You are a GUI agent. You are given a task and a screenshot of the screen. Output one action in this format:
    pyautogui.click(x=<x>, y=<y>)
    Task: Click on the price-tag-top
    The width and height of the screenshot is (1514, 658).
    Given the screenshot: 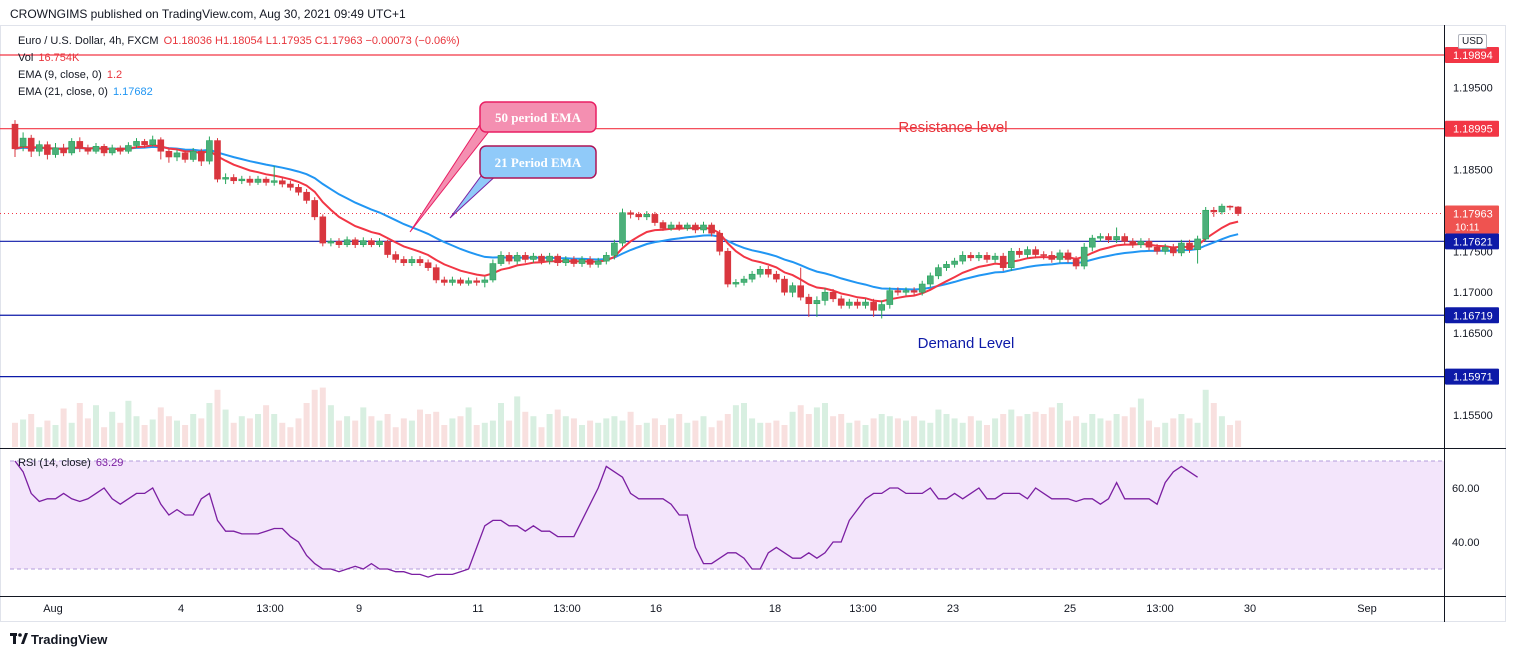 What is the action you would take?
    pyautogui.click(x=1472, y=55)
    